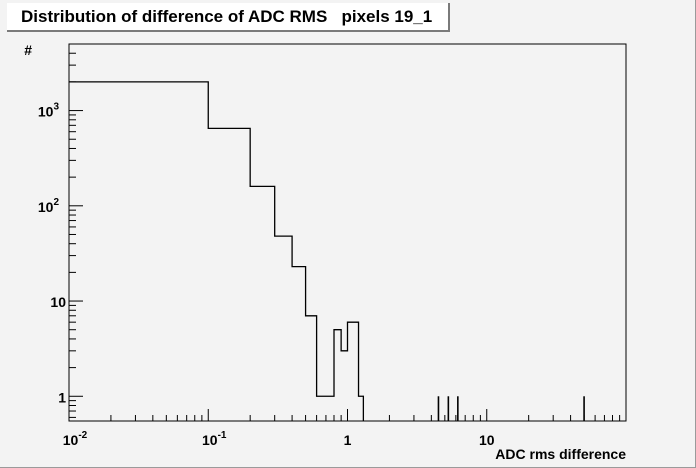 The width and height of the screenshot is (696, 468). Describe the element at coordinates (75, 439) in the screenshot. I see `x-tick-label: 10⁻²` at that location.